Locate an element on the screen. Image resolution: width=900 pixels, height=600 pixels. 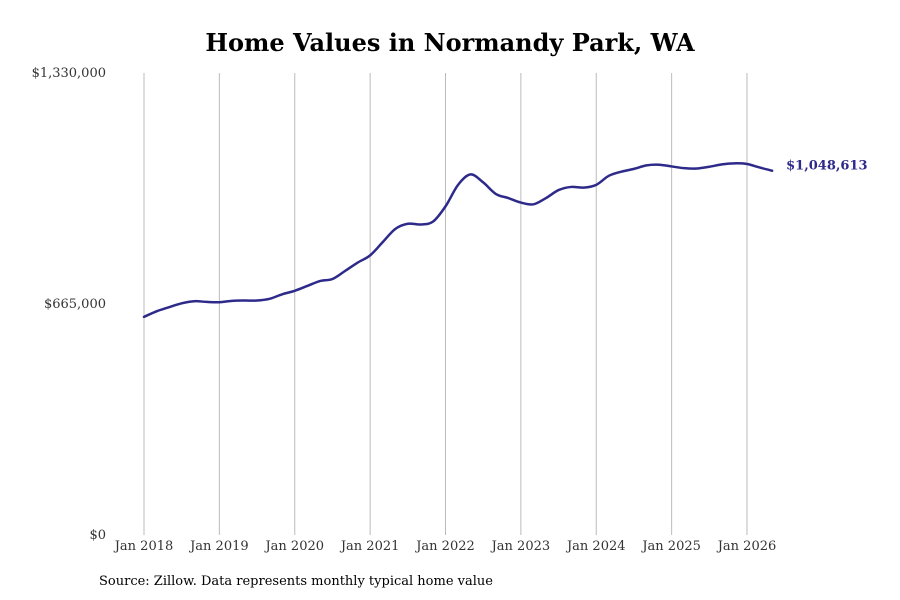
y-tick-label: $1,330,000 is located at coordinates (69, 73).